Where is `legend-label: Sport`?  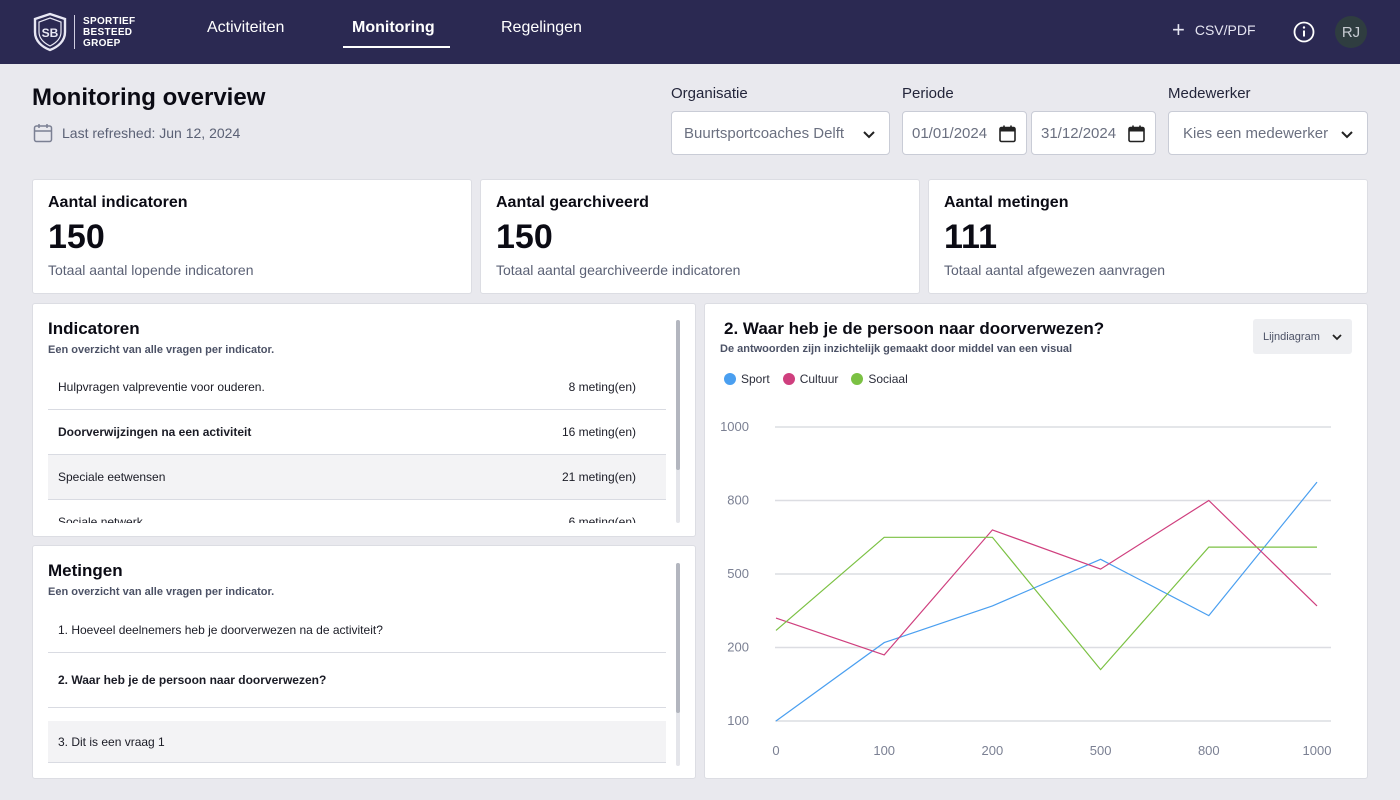
legend-label: Sport is located at coordinates (755, 379).